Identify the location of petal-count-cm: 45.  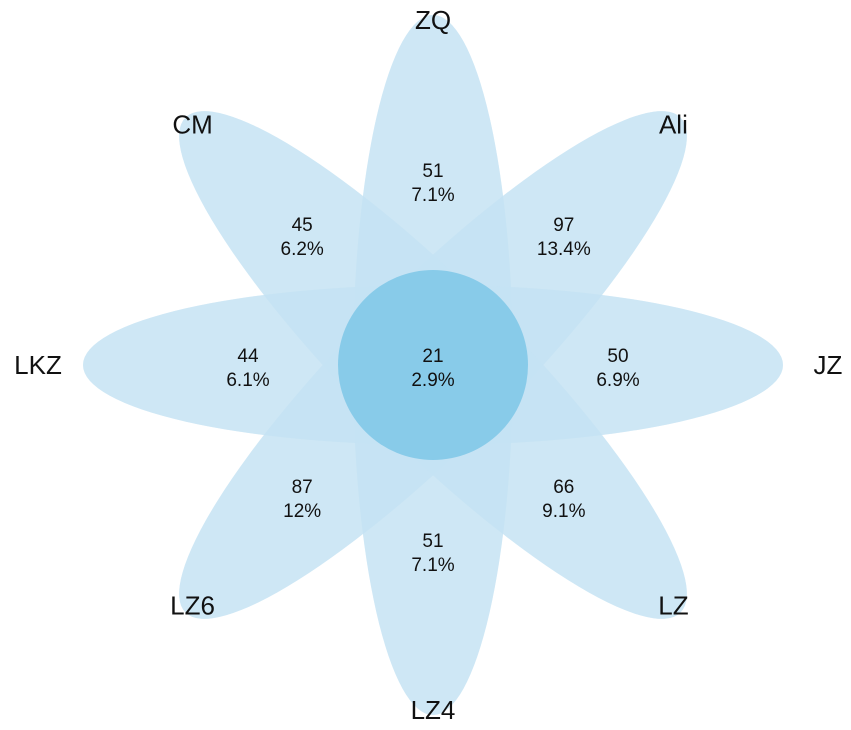
(302, 225).